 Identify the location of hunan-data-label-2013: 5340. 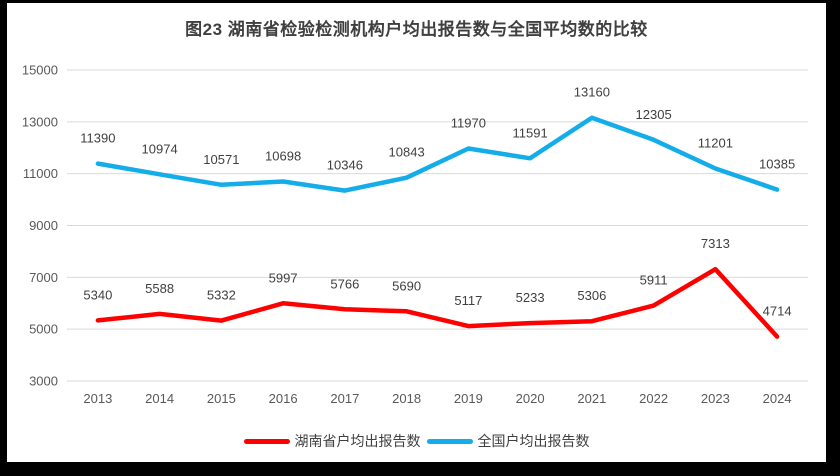
(97, 294).